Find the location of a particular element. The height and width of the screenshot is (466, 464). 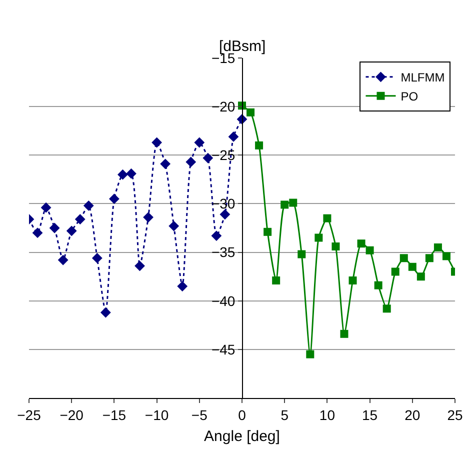

y-tick-label: −45 is located at coordinates (223, 349).